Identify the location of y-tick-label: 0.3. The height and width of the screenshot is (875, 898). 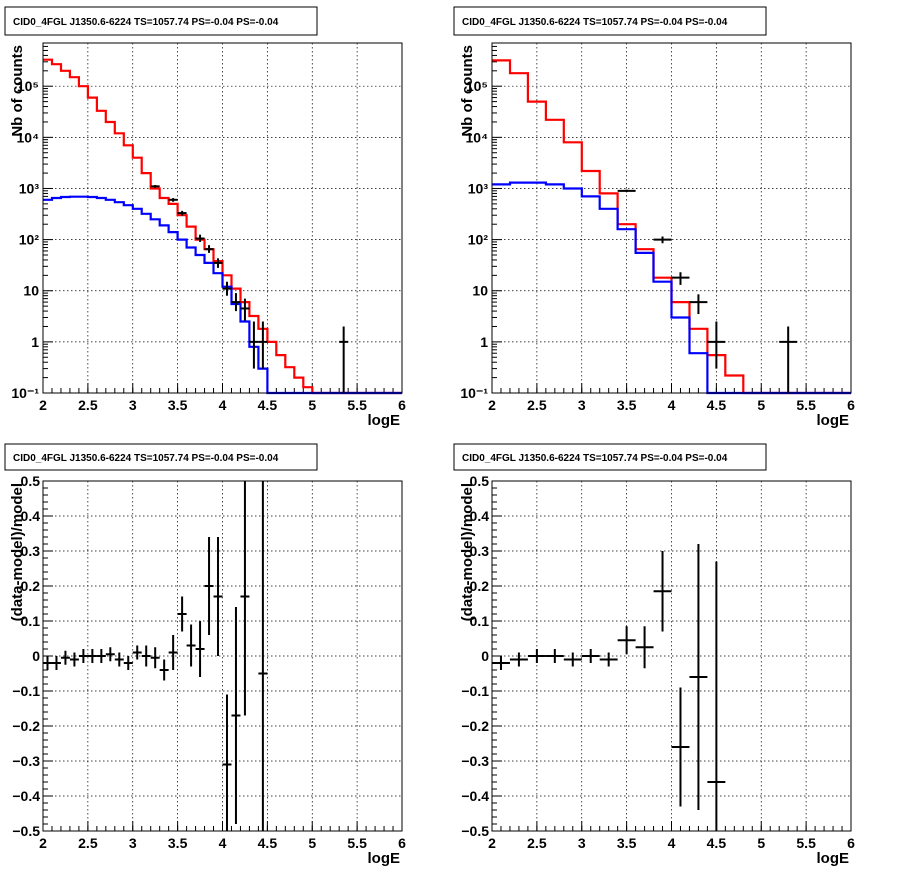
(31, 551).